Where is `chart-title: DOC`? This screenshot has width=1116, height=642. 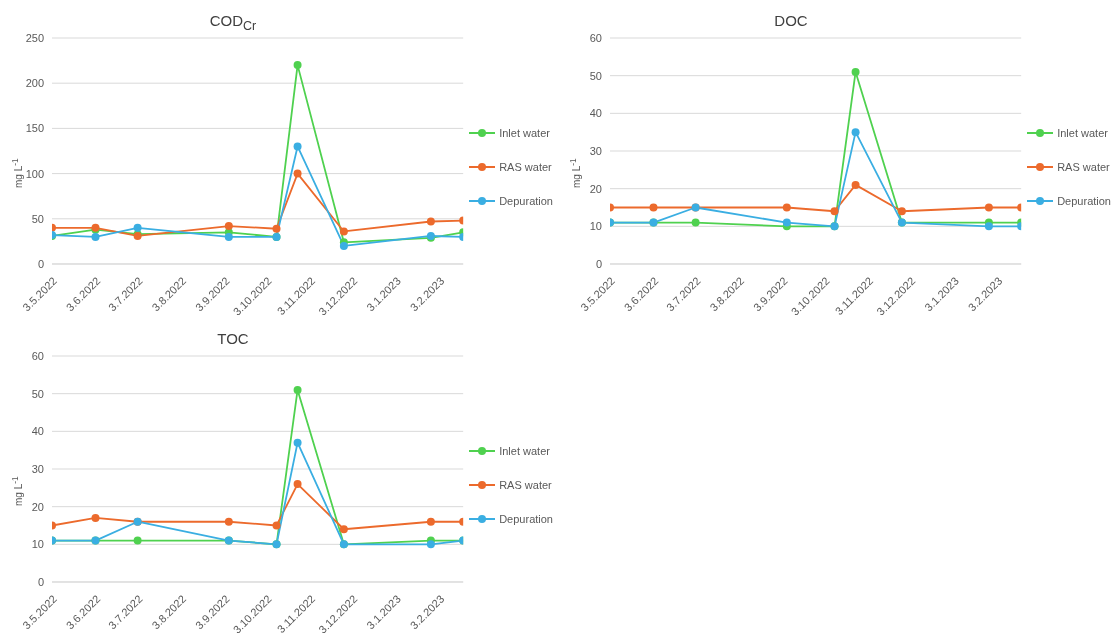
chart-title: DOC is located at coordinates (791, 20).